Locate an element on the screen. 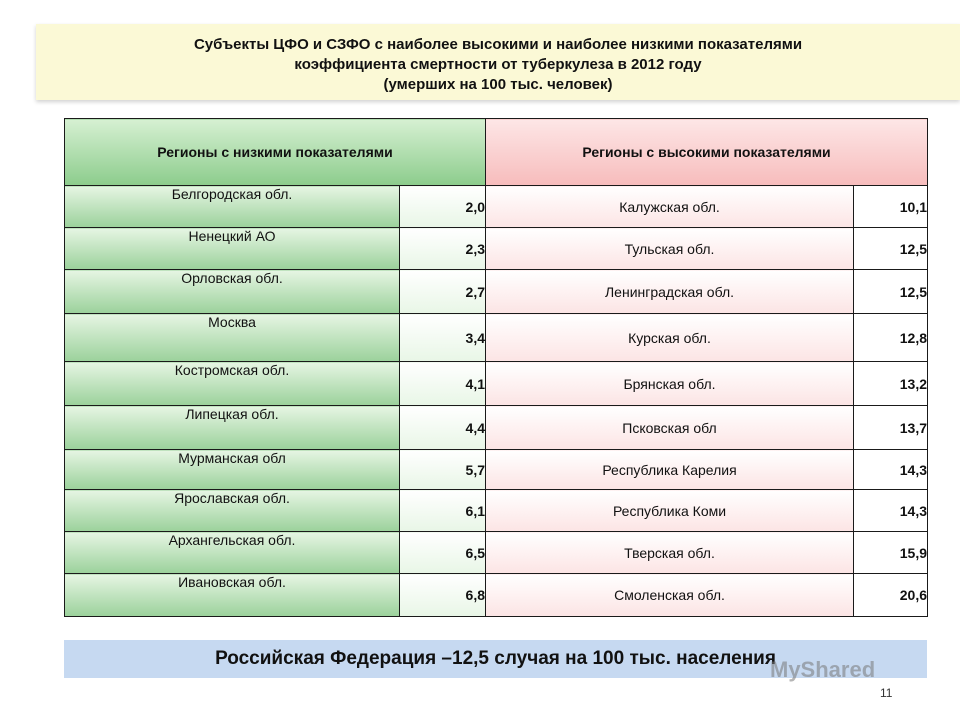  page-number: 11 is located at coordinates (886, 693).